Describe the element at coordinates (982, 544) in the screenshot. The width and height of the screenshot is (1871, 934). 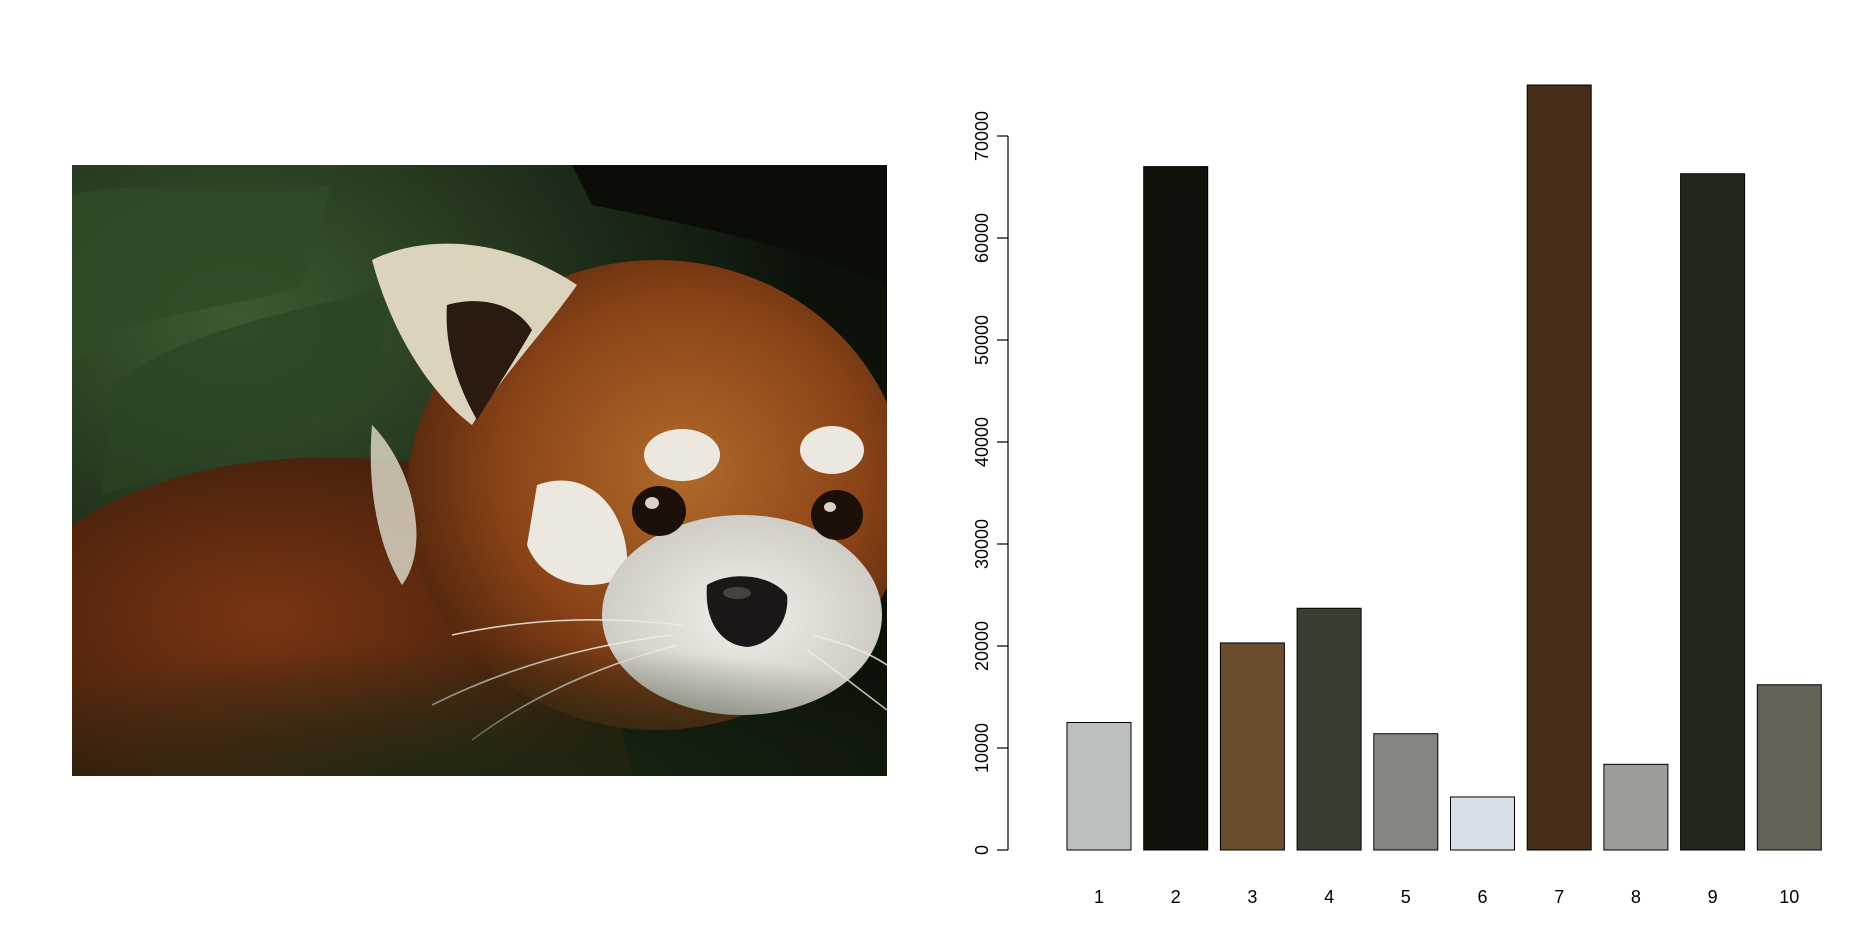
I see `y-tick-label: 30000` at that location.